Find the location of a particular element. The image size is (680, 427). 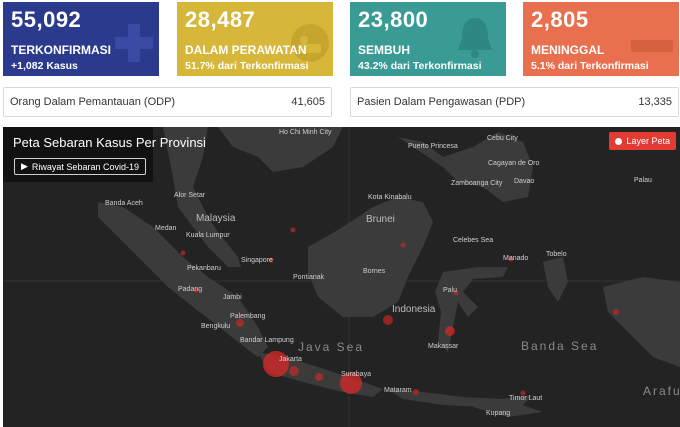

region-label: Banda Sea is located at coordinates (559, 346).